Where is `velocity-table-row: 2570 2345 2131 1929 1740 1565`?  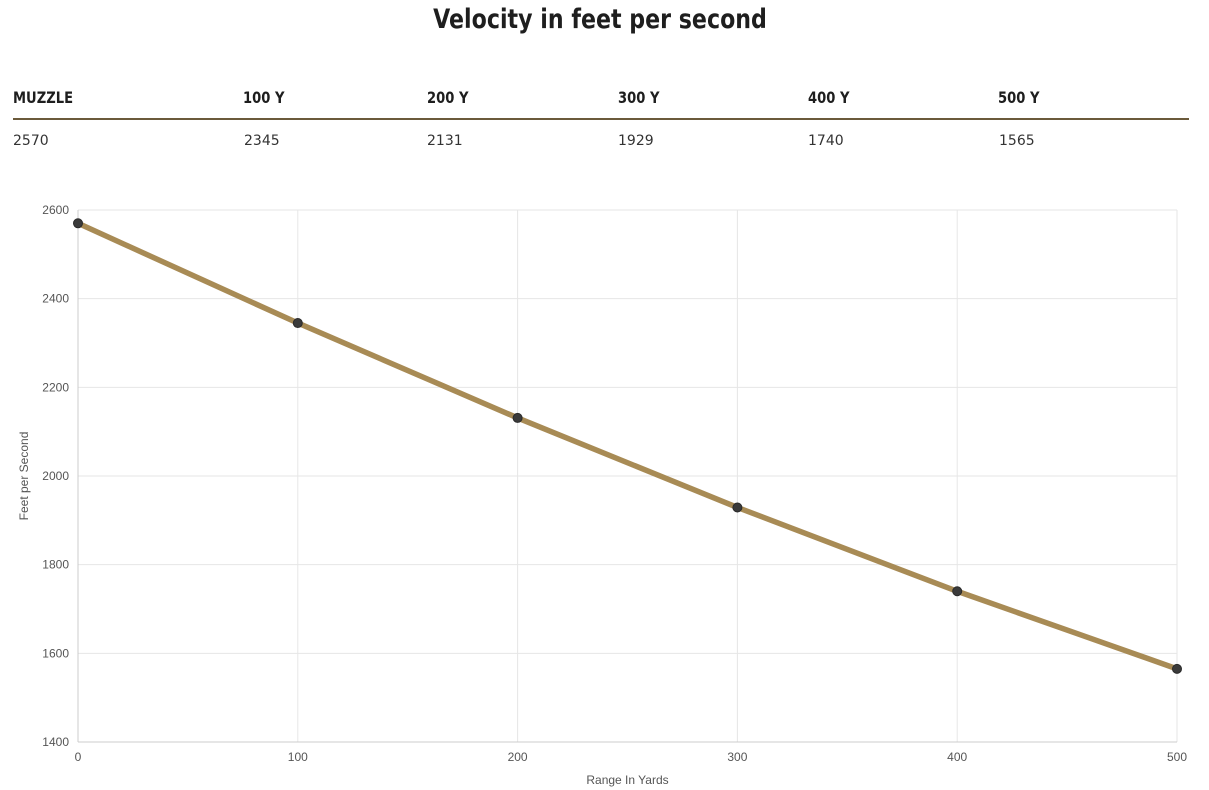
velocity-table-row: 2570 2345 2131 1929 1740 1565 is located at coordinates (601, 137).